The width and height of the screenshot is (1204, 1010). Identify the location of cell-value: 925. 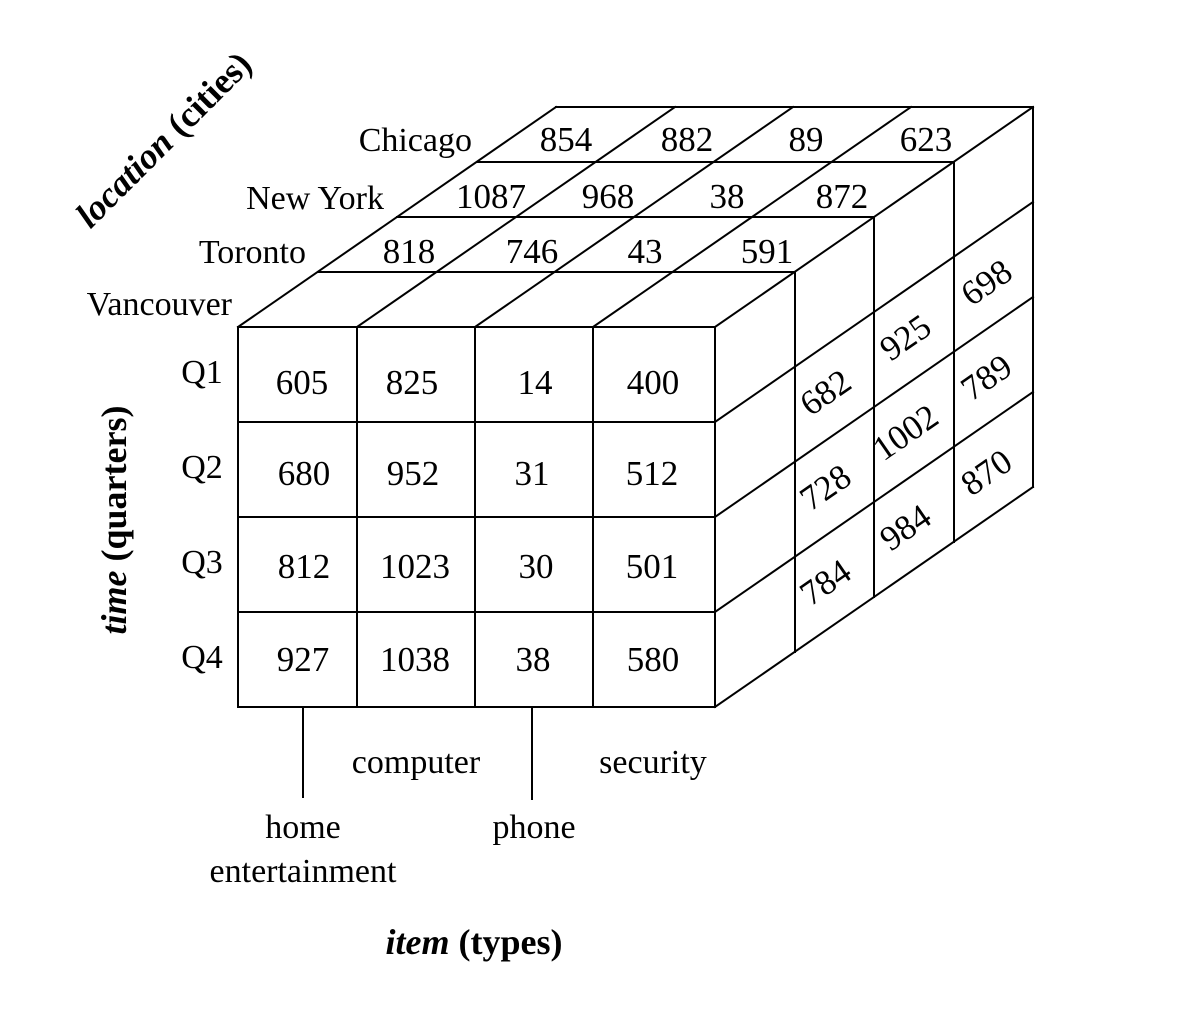
(905, 338).